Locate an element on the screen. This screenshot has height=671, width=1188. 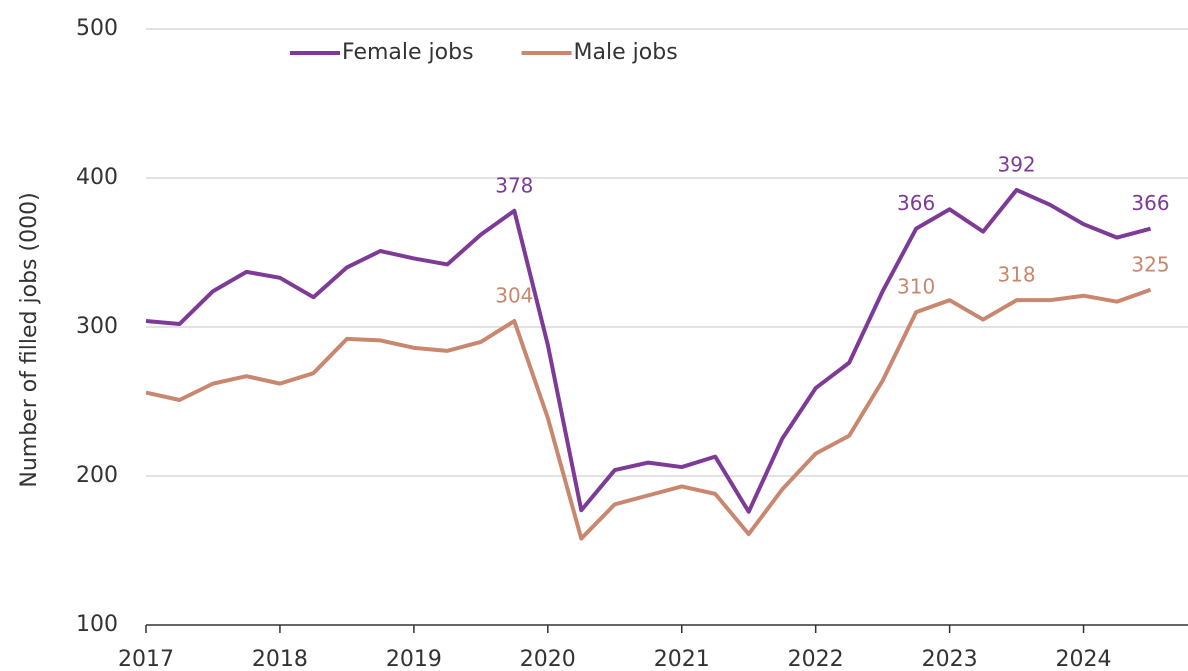
y-tick-label: 200 is located at coordinates (97, 475).